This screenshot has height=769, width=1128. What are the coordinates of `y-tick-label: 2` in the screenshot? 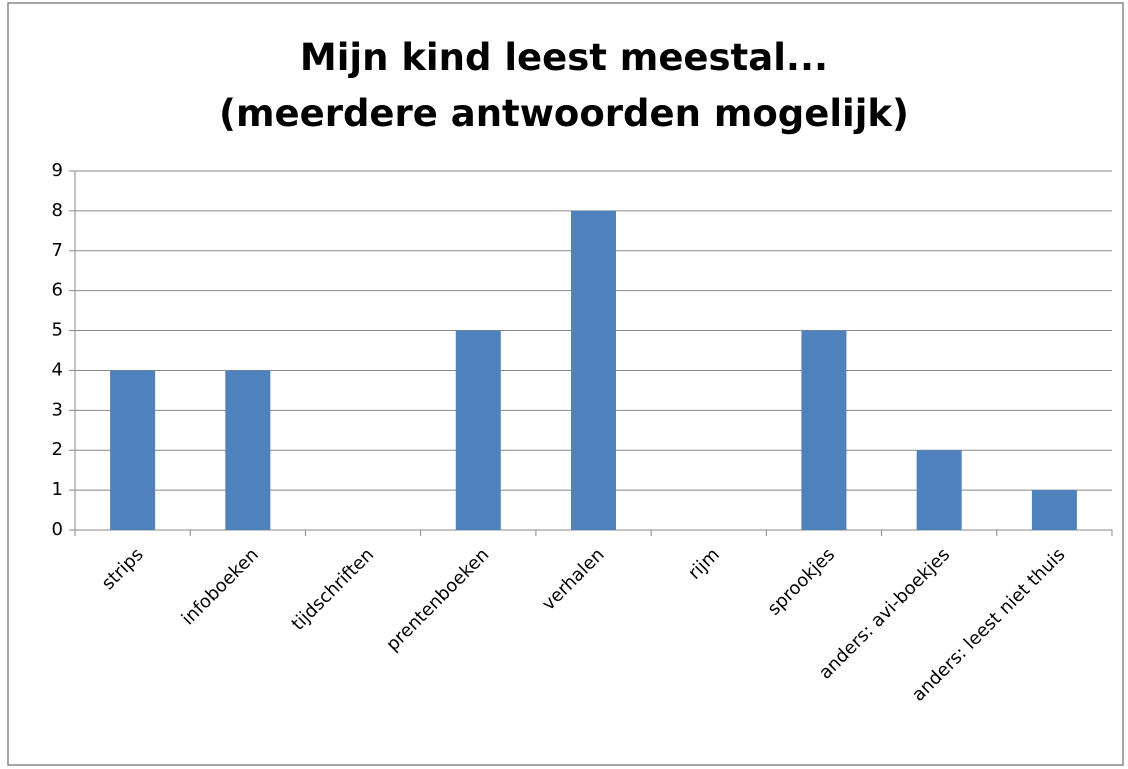 It's located at (57, 449).